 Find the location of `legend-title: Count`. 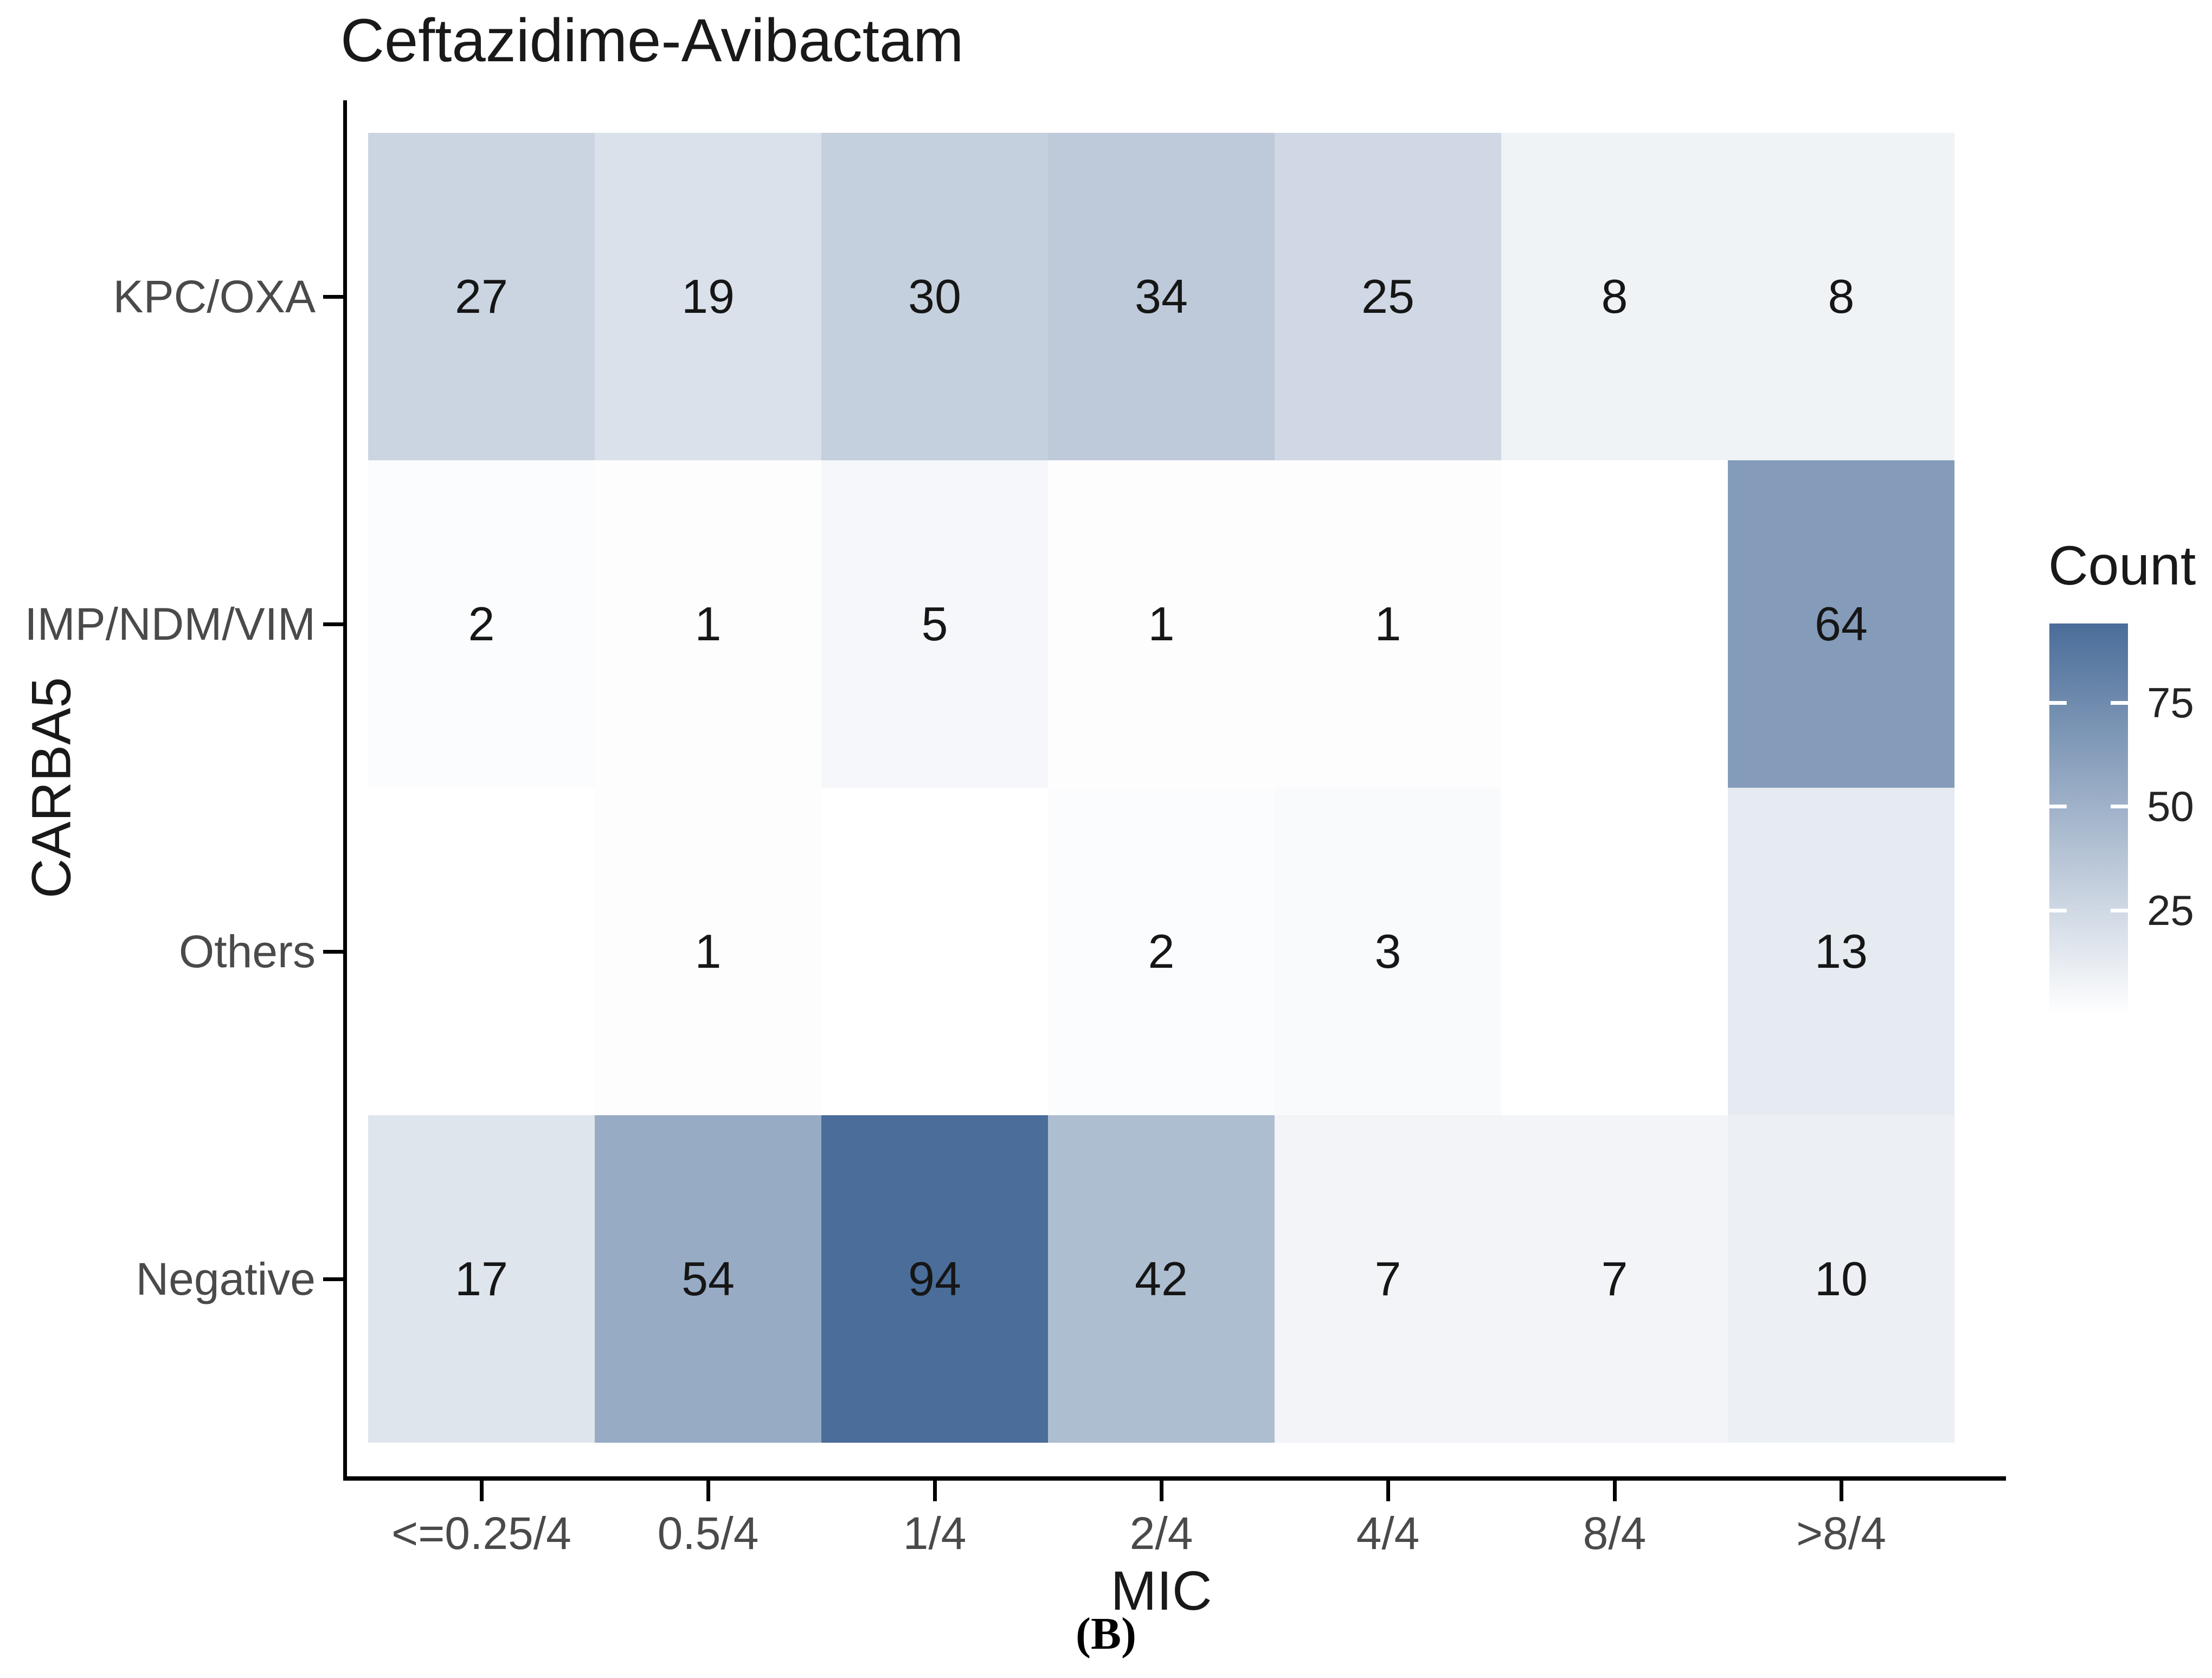

legend-title: Count is located at coordinates (2122, 565).